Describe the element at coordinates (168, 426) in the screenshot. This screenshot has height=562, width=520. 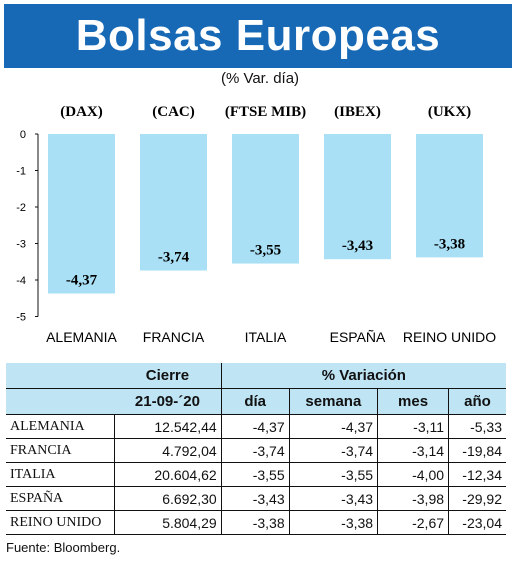
I see `cell-cierre: 12.542,44` at that location.